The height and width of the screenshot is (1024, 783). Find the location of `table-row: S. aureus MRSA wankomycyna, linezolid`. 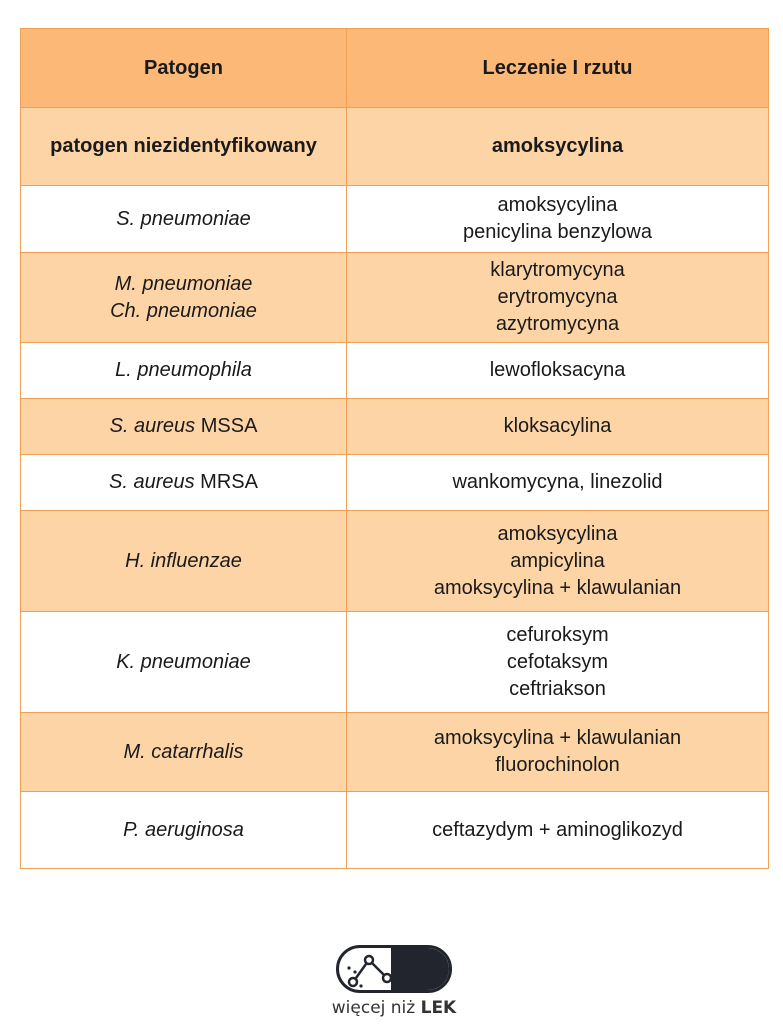

table-row: S. aureus MRSA wankomycyna, linezolid is located at coordinates (394, 482).